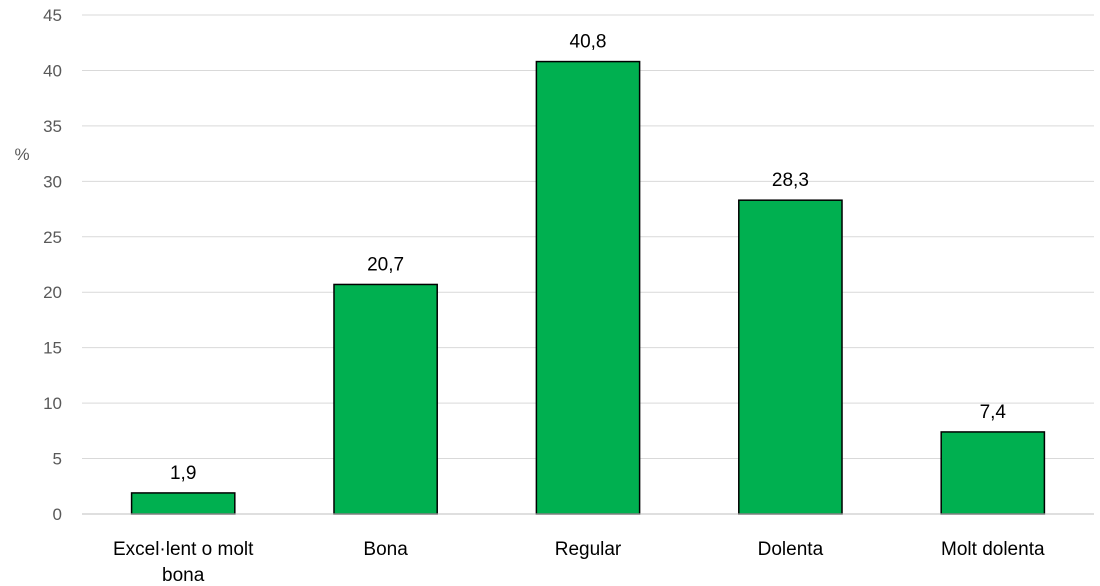 The width and height of the screenshot is (1100, 586). Describe the element at coordinates (52, 403) in the screenshot. I see `y-tick-label: 10` at that location.